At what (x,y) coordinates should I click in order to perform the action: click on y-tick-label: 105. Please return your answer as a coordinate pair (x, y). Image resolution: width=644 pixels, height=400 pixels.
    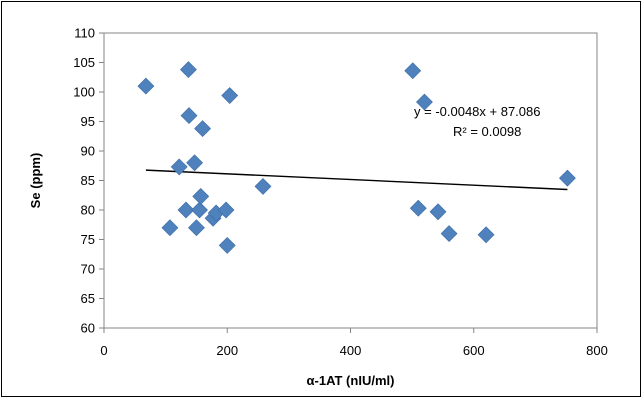
    Looking at the image, I should click on (84, 62).